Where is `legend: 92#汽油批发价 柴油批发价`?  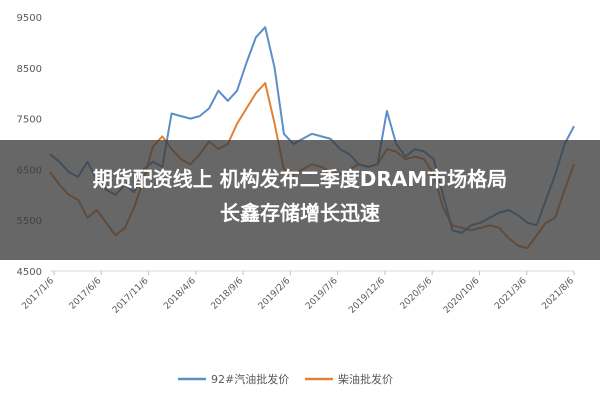
legend: 92#汽油批发价 柴油批发价 is located at coordinates (285, 379).